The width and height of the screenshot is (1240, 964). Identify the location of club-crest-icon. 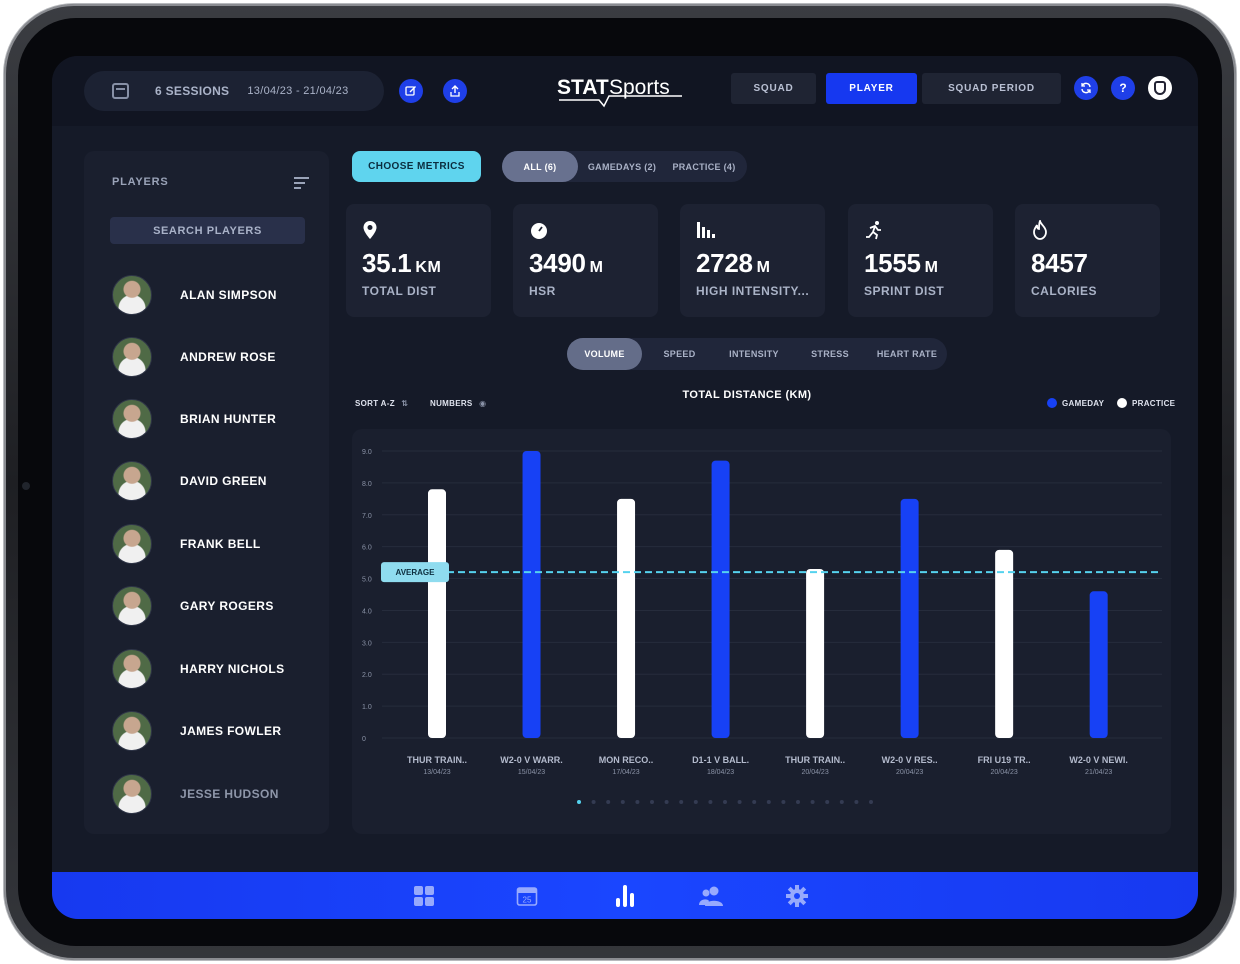
(1160, 88).